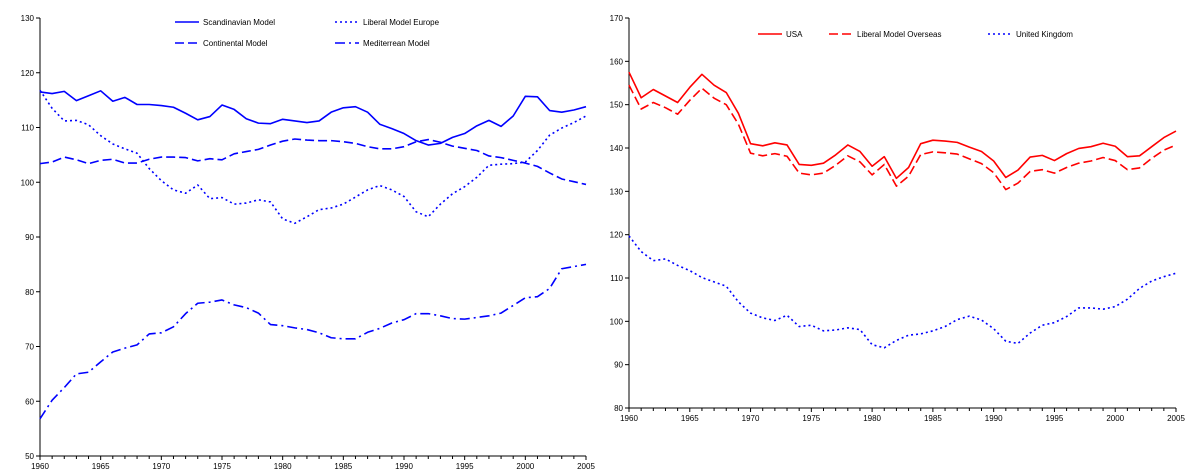 The width and height of the screenshot is (1187, 473). Describe the element at coordinates (396, 43) in the screenshot. I see `legend-label: Mediterrean Model` at that location.